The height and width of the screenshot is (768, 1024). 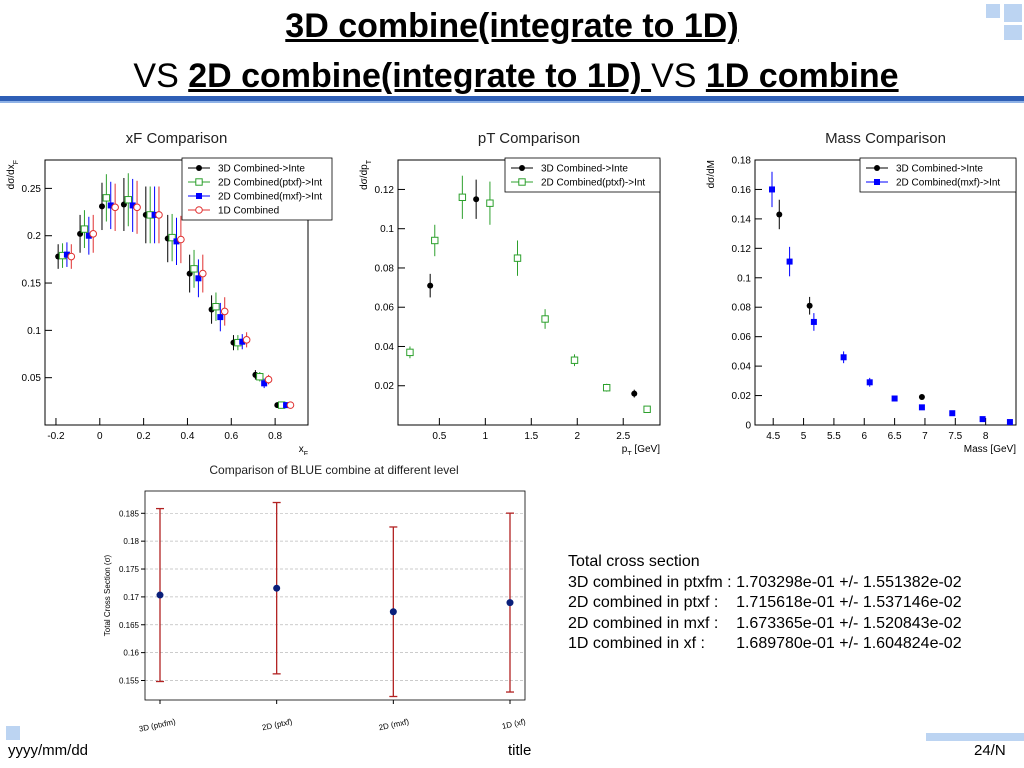 What do you see at coordinates (303, 449) in the screenshot?
I see `x-axis-label: xF` at bounding box center [303, 449].